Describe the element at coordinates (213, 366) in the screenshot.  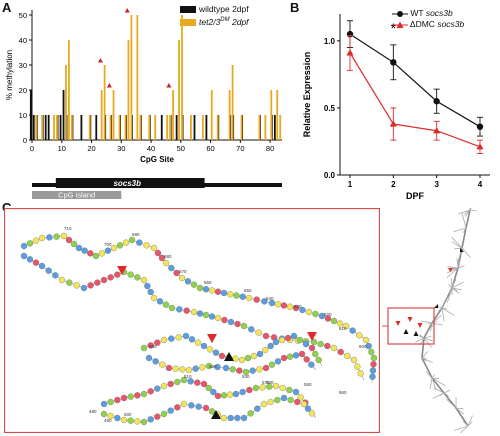
I see `nucleotide-number: 520` at that location.